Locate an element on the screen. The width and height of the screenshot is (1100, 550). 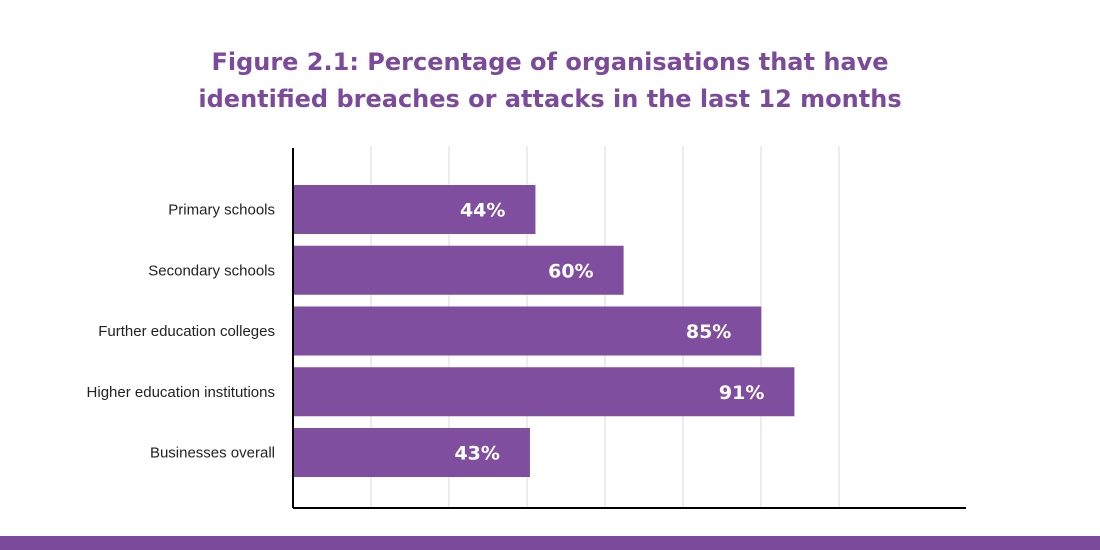
value-label: 43% is located at coordinates (476, 454).